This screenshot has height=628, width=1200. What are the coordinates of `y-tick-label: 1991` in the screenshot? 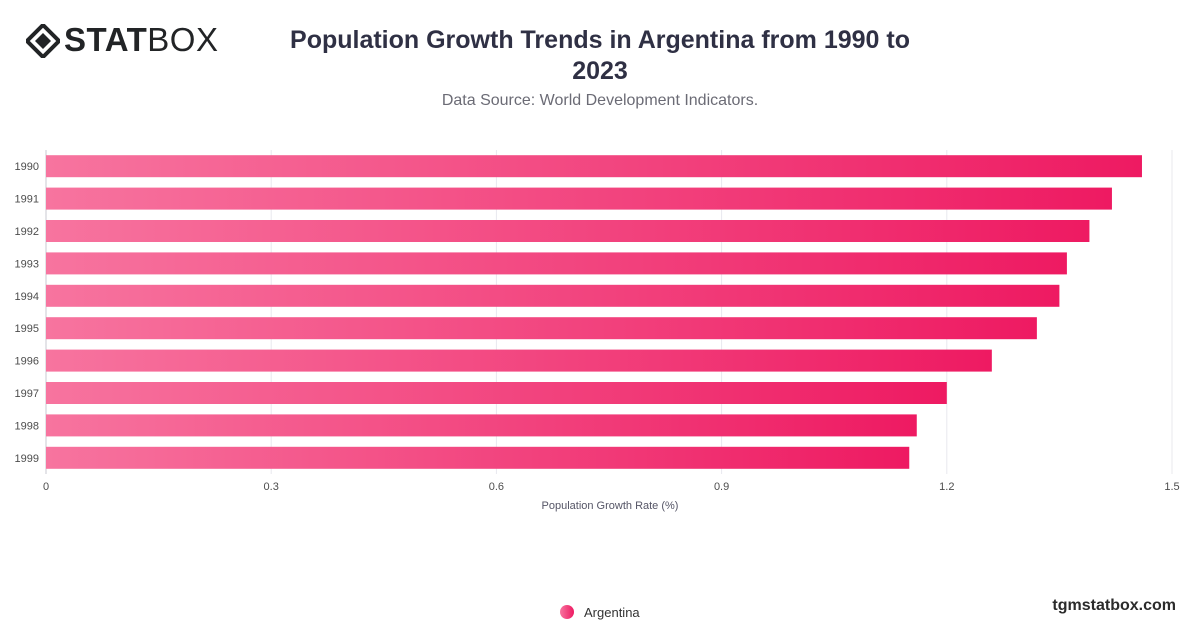 It's located at (27, 200).